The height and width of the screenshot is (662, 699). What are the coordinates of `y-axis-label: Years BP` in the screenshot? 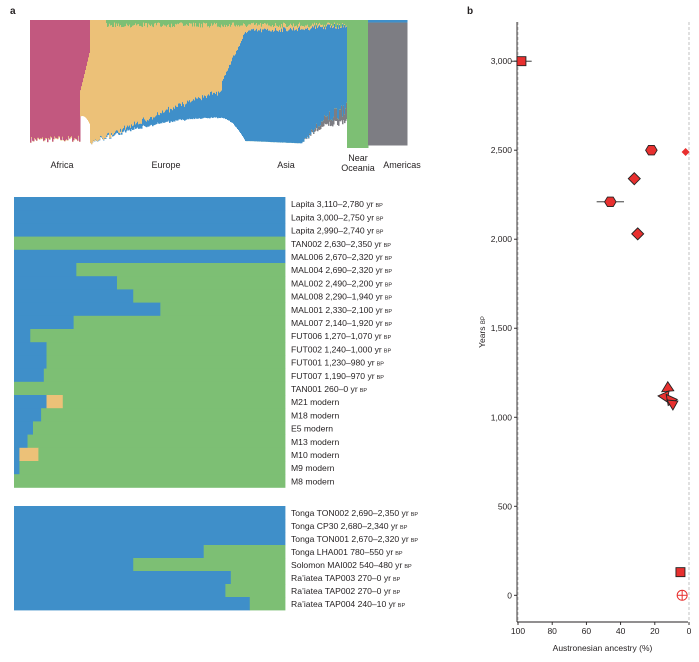 It's located at (482, 332).